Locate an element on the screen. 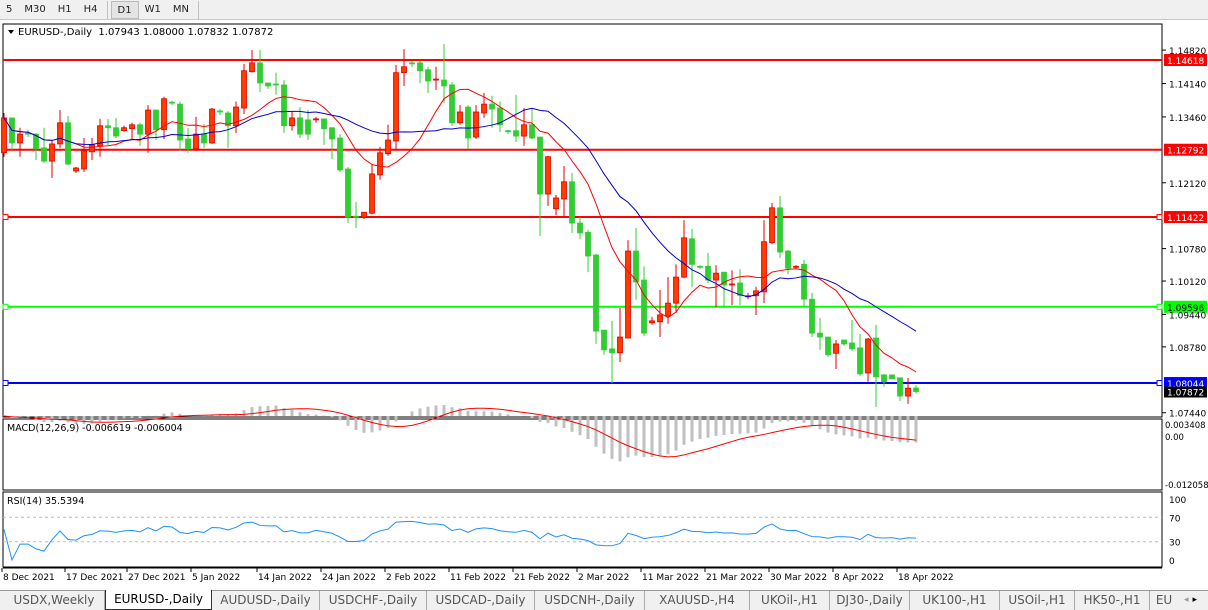 Image resolution: width=1208 pixels, height=610 pixels. level-line: 1.14618 is located at coordinates (605, 60).